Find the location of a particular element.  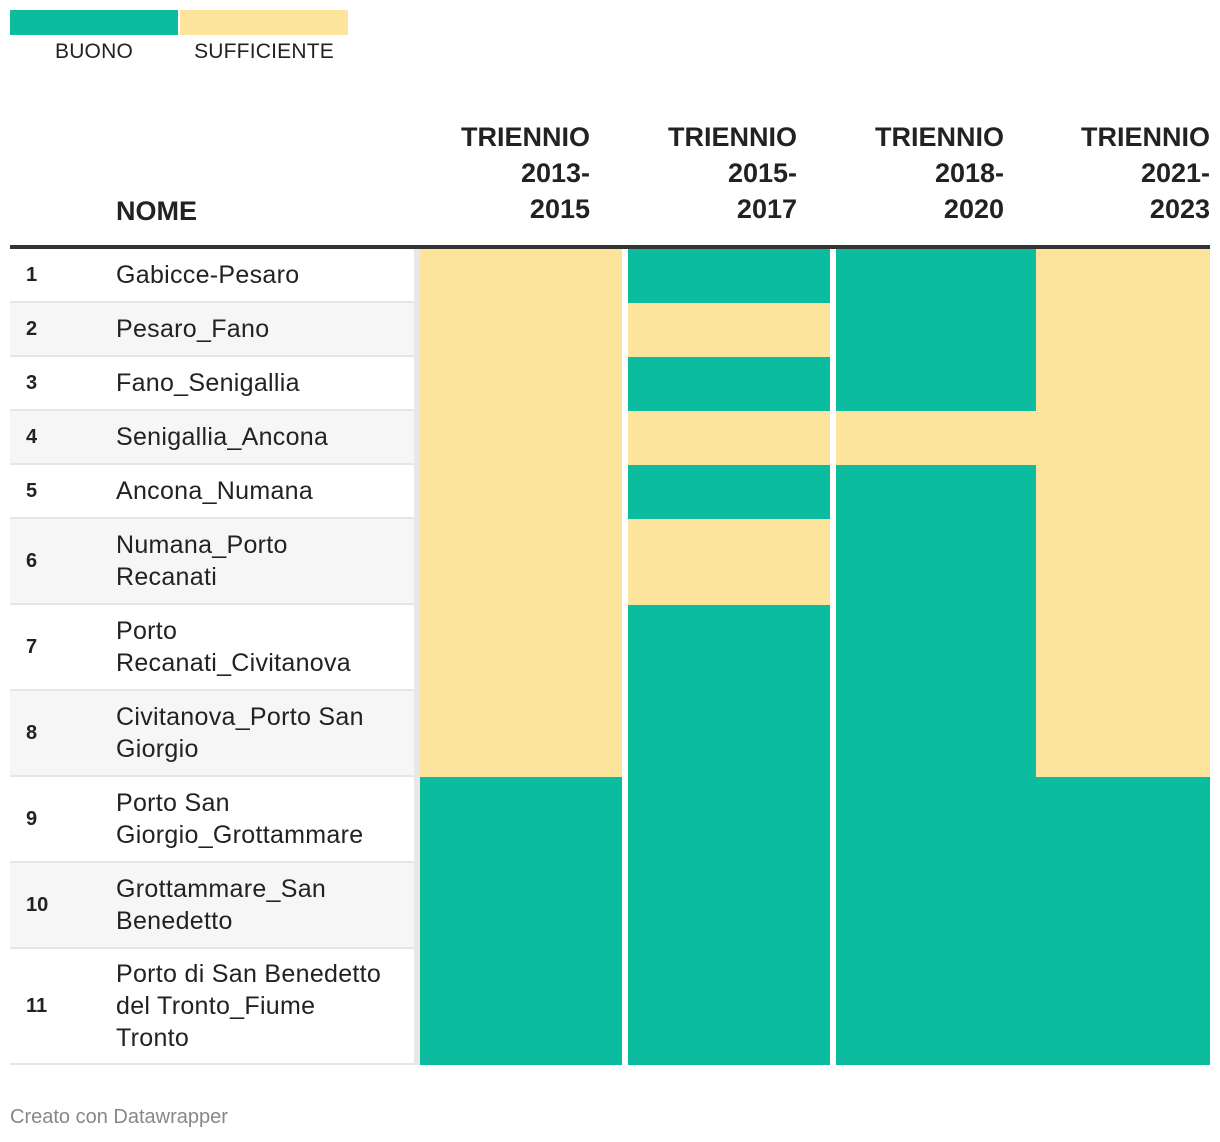

table-row: 1 Gabicce-Pesaro is located at coordinates (610, 276).